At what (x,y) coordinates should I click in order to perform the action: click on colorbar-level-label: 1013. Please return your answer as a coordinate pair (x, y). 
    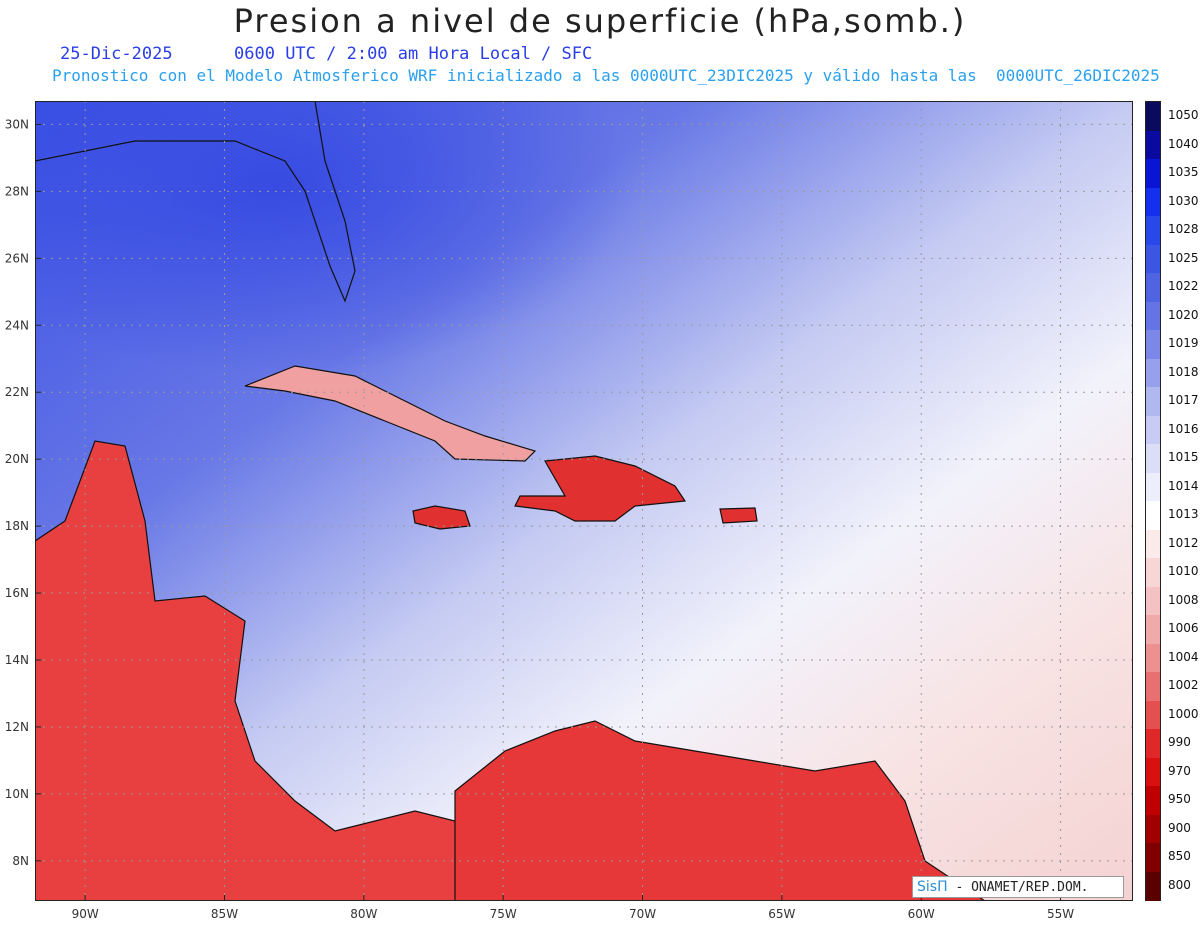
    Looking at the image, I should click on (1183, 514).